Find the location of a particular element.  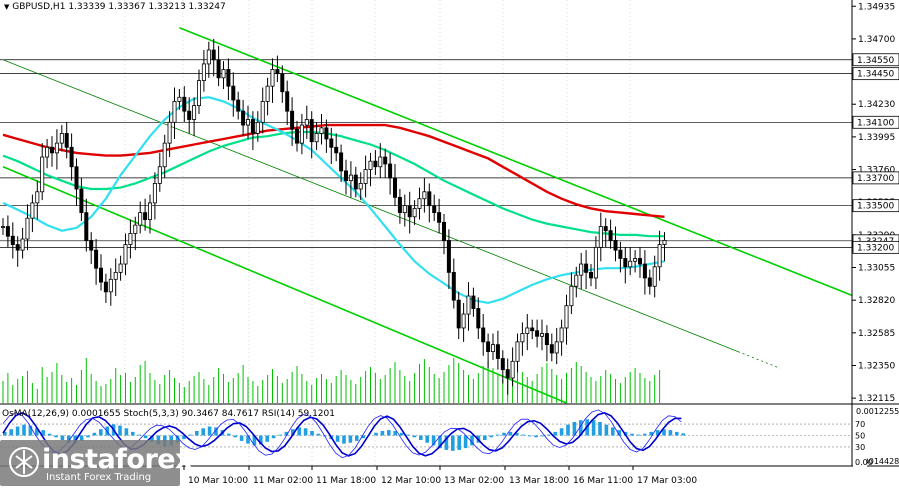

watermark-icon is located at coordinates (24, 462).